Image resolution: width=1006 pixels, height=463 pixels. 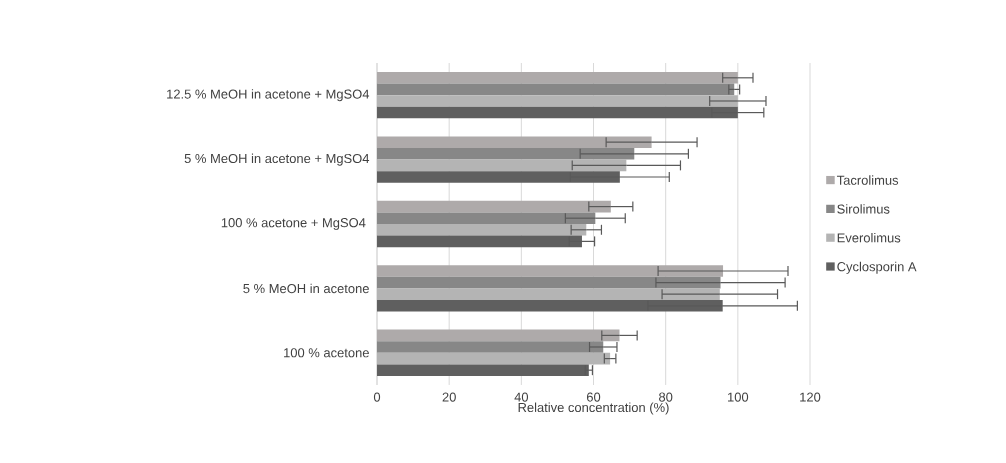 What do you see at coordinates (306, 288) in the screenshot?
I see `y-tick-label: 5 % MeOH in acetone` at bounding box center [306, 288].